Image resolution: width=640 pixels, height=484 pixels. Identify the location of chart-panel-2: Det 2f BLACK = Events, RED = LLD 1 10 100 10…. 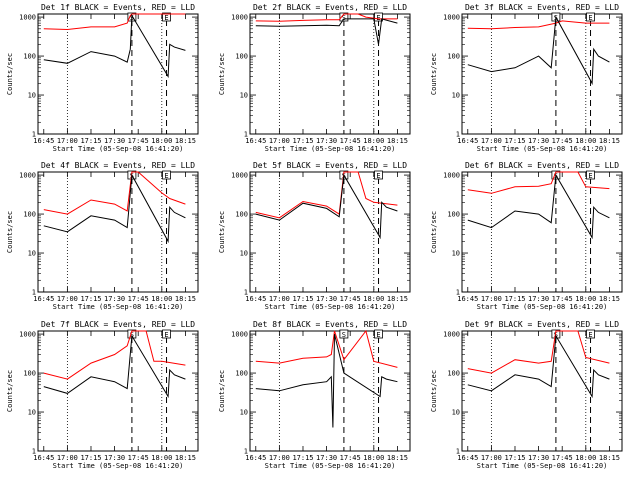
(314, 78).